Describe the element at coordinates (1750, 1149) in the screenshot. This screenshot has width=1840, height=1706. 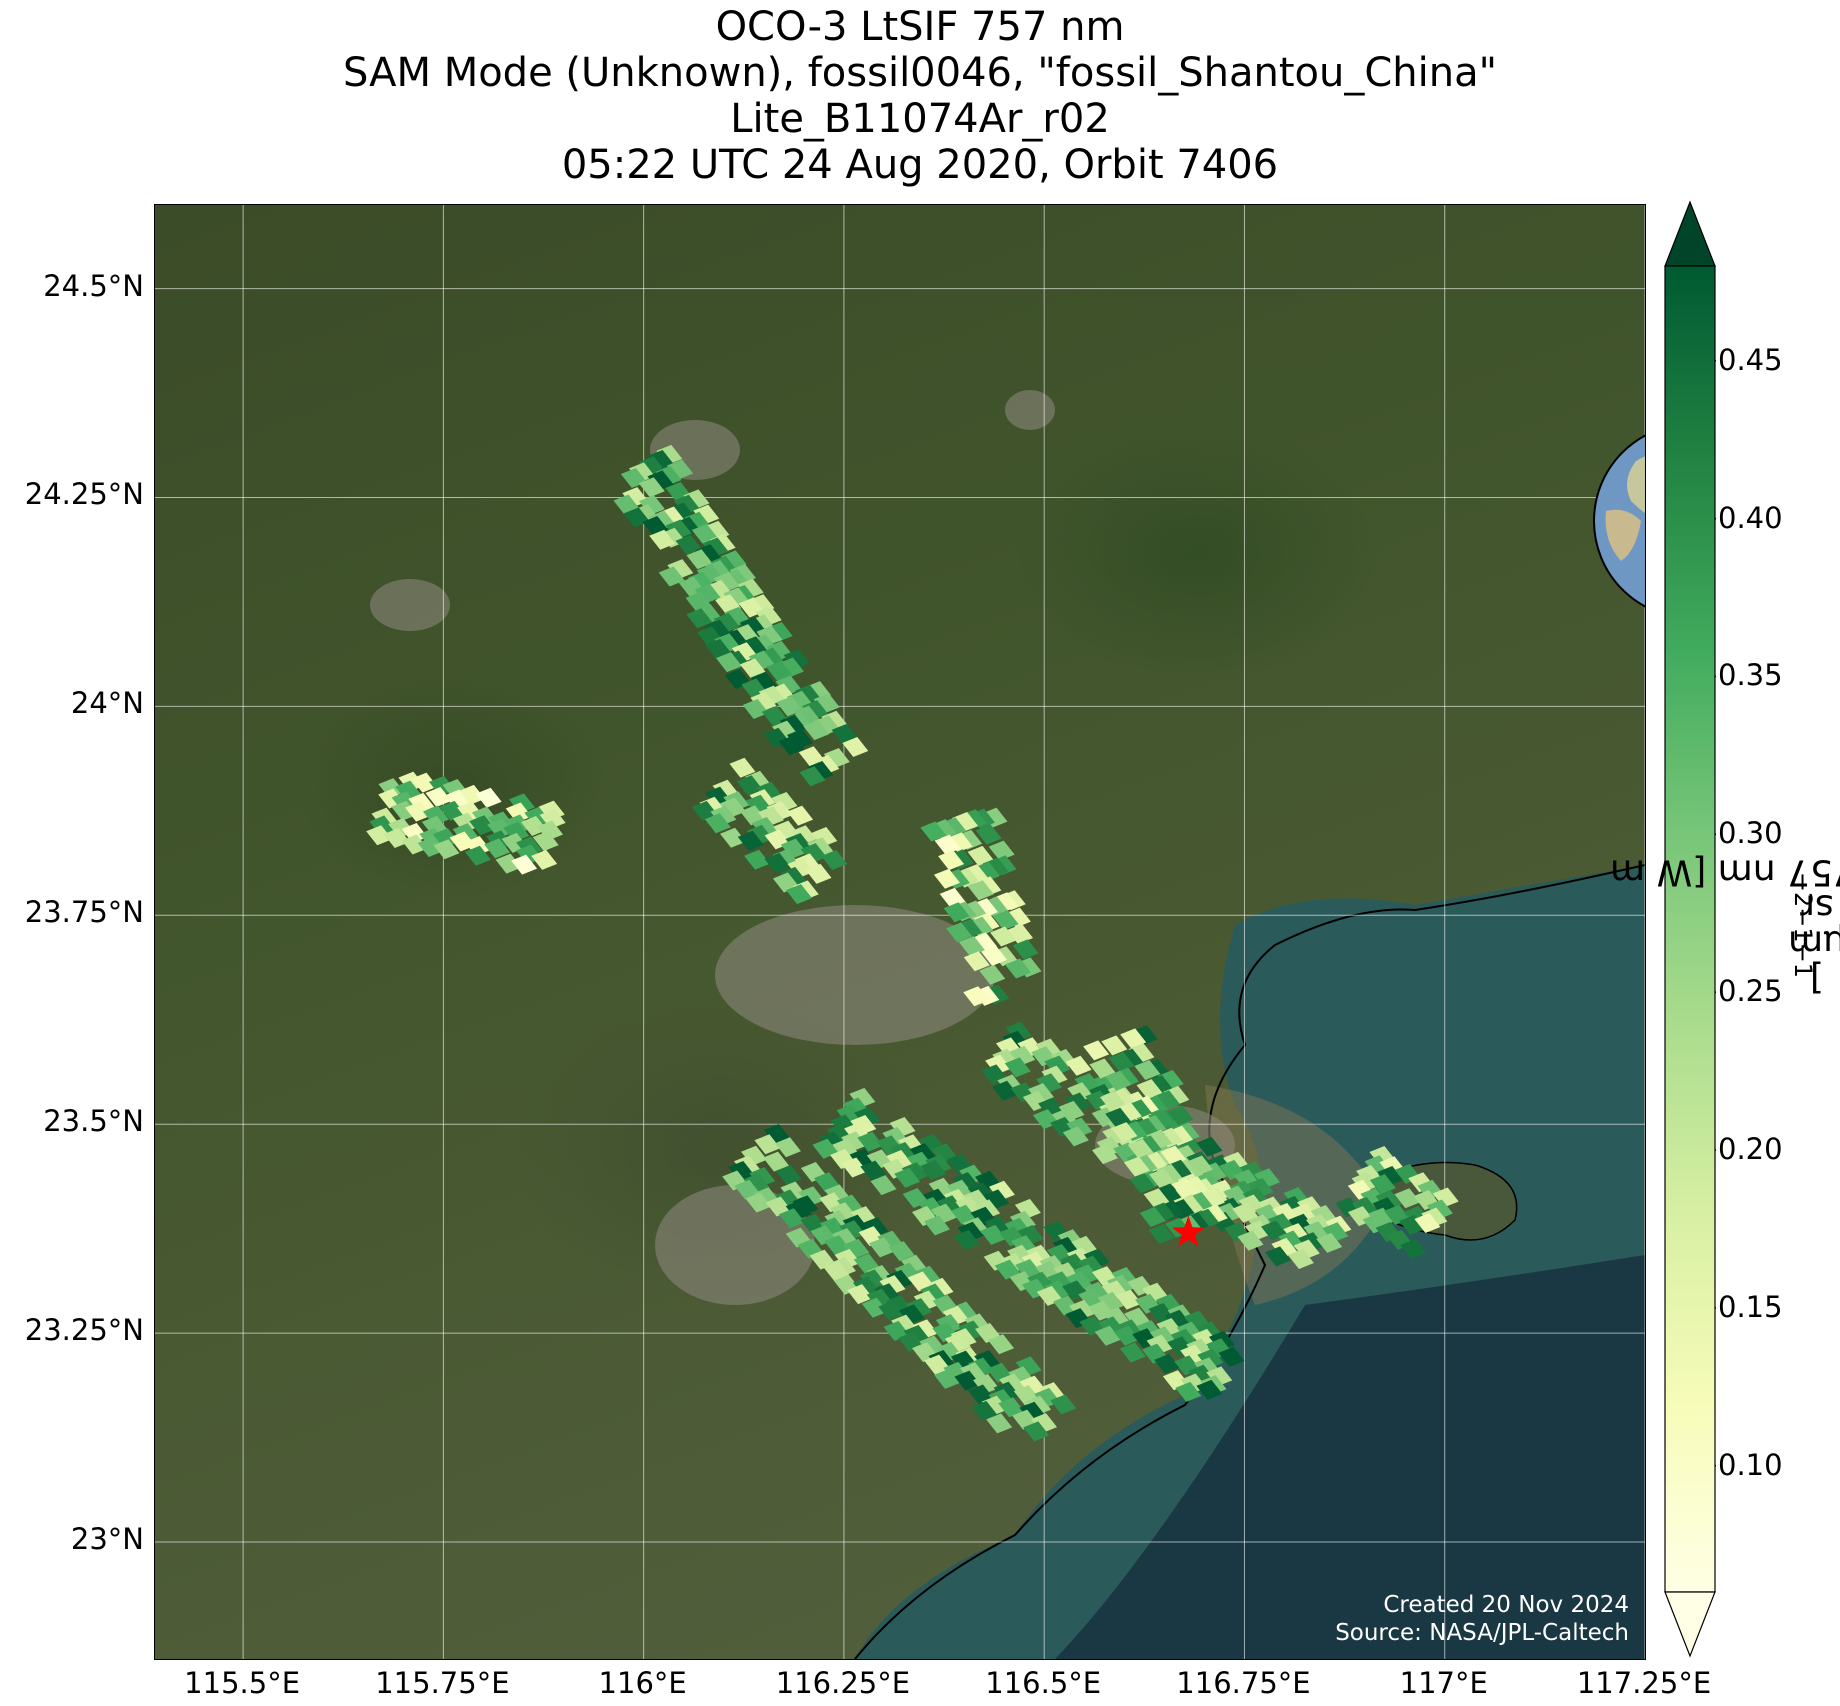
I see `colorbar-tick-label: 0.20` at that location.